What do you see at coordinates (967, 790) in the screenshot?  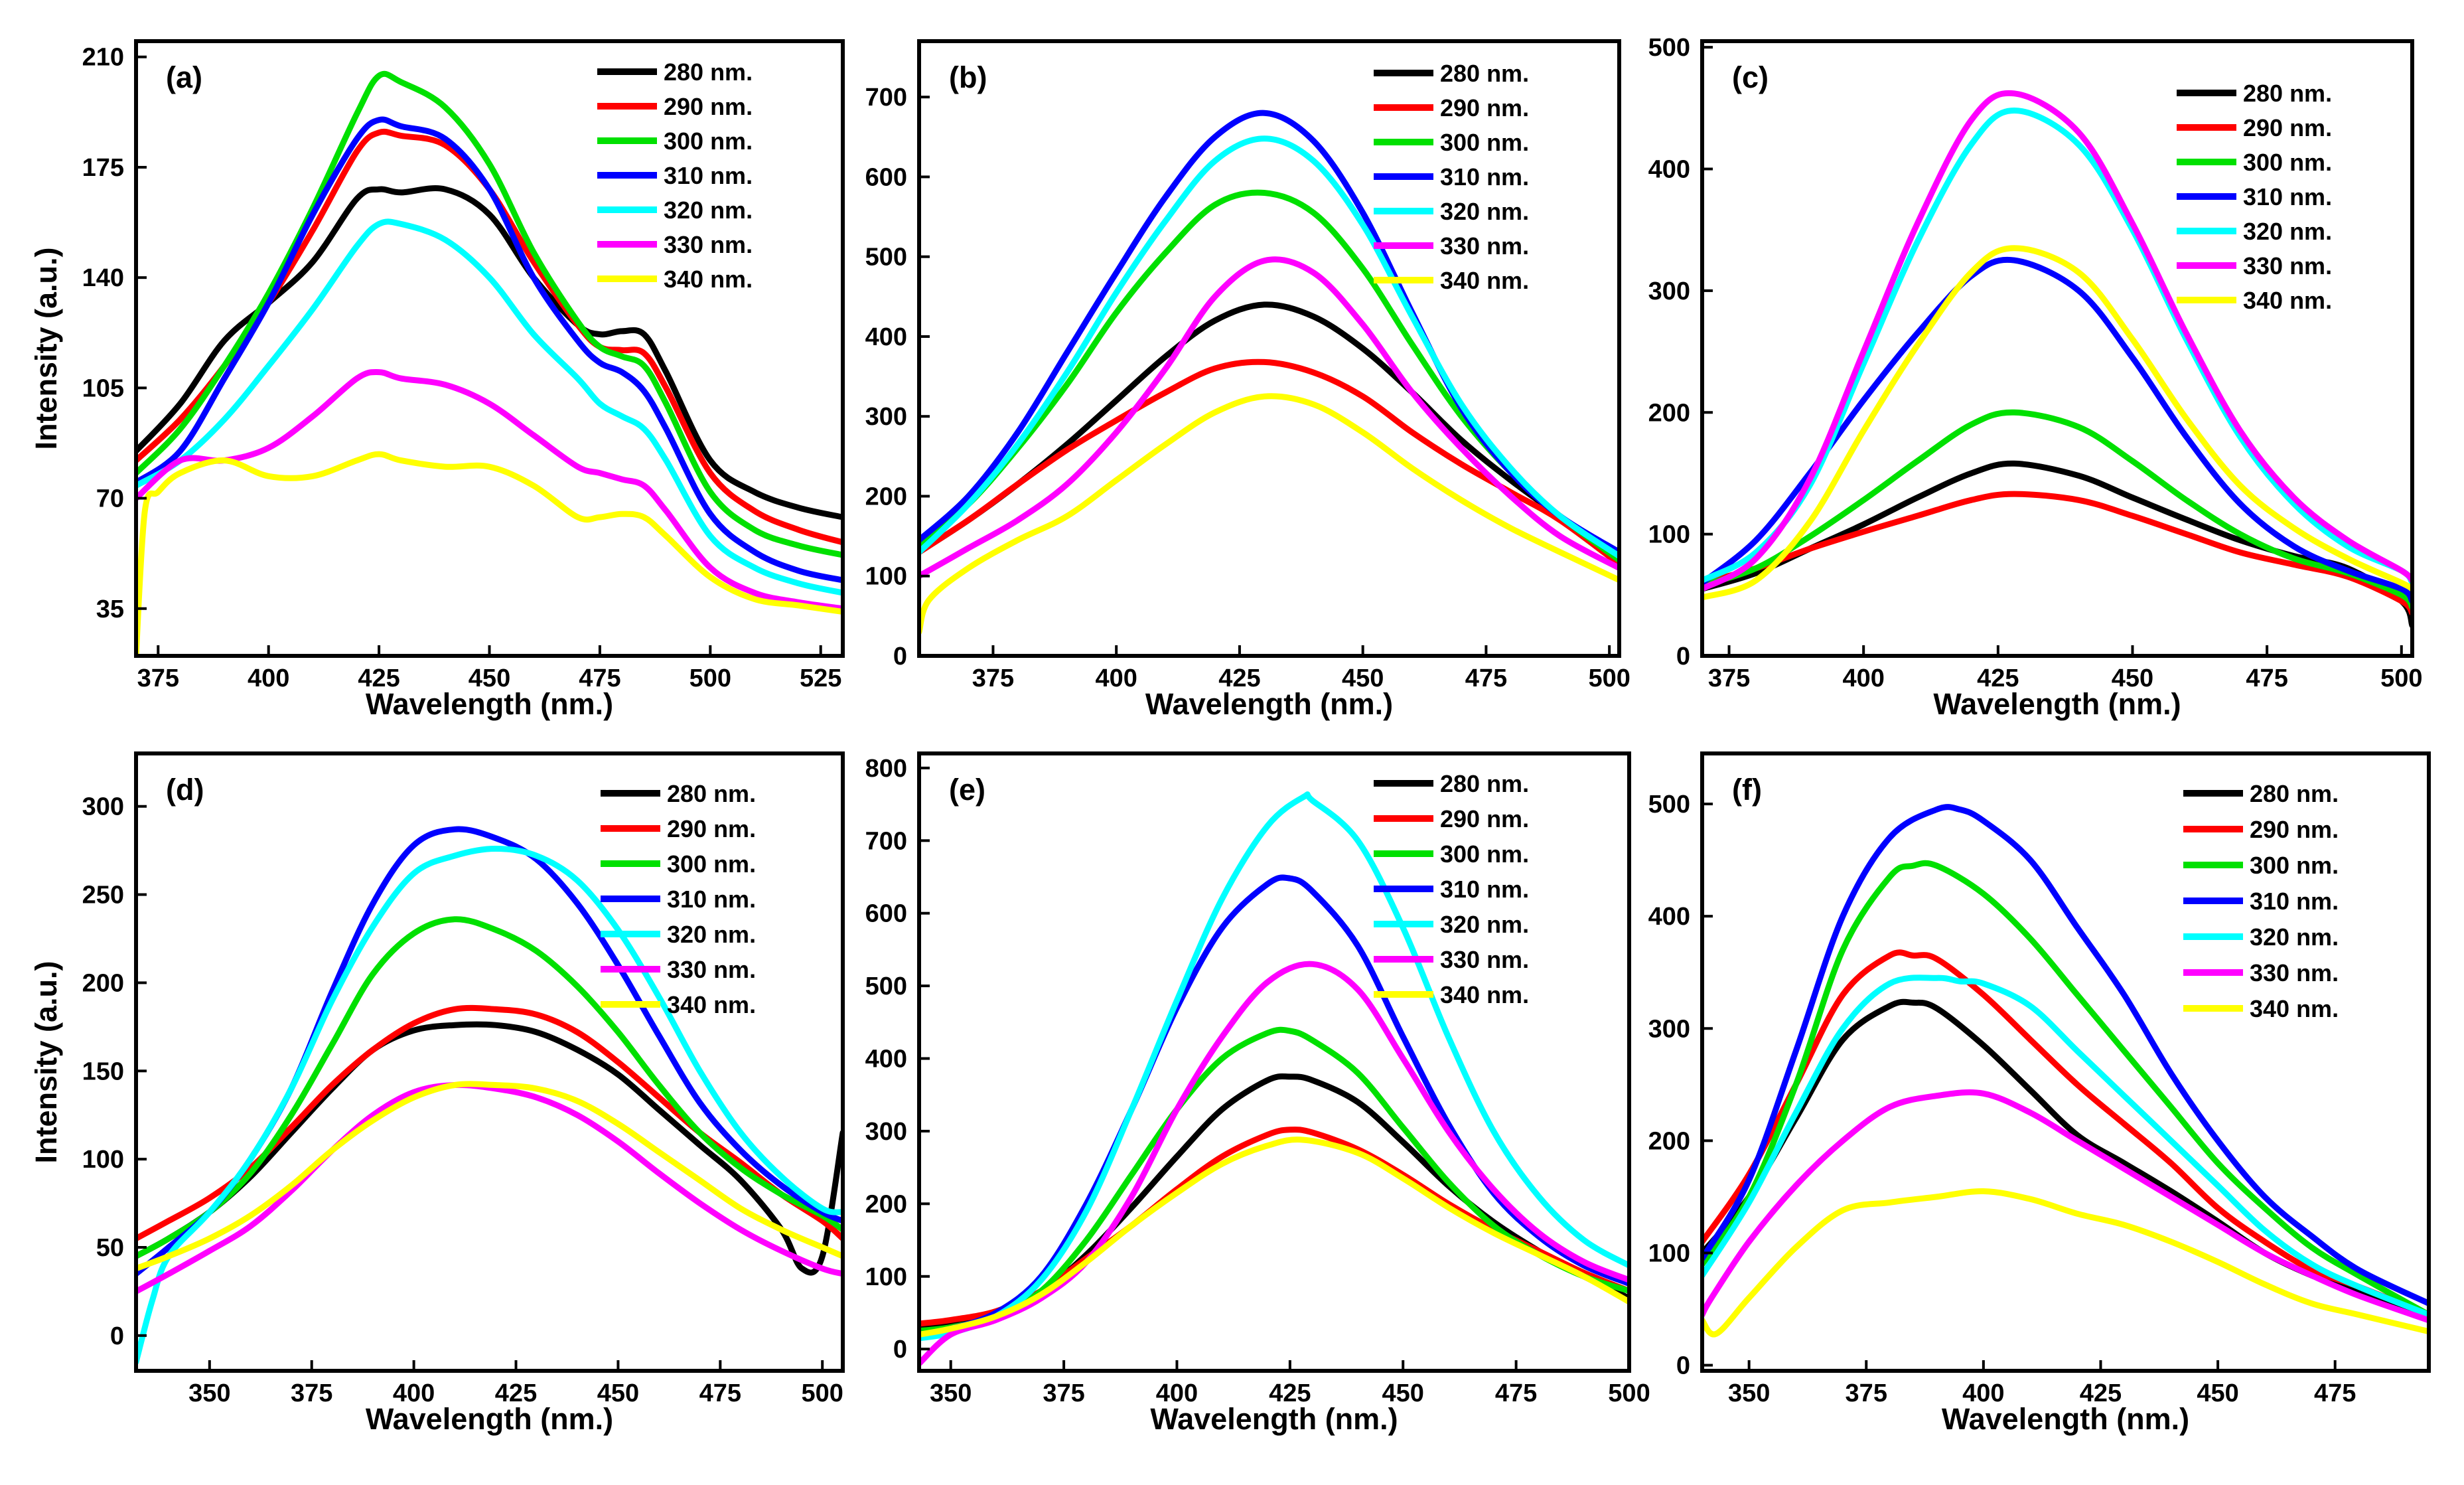 I see `panel-label: (e)` at bounding box center [967, 790].